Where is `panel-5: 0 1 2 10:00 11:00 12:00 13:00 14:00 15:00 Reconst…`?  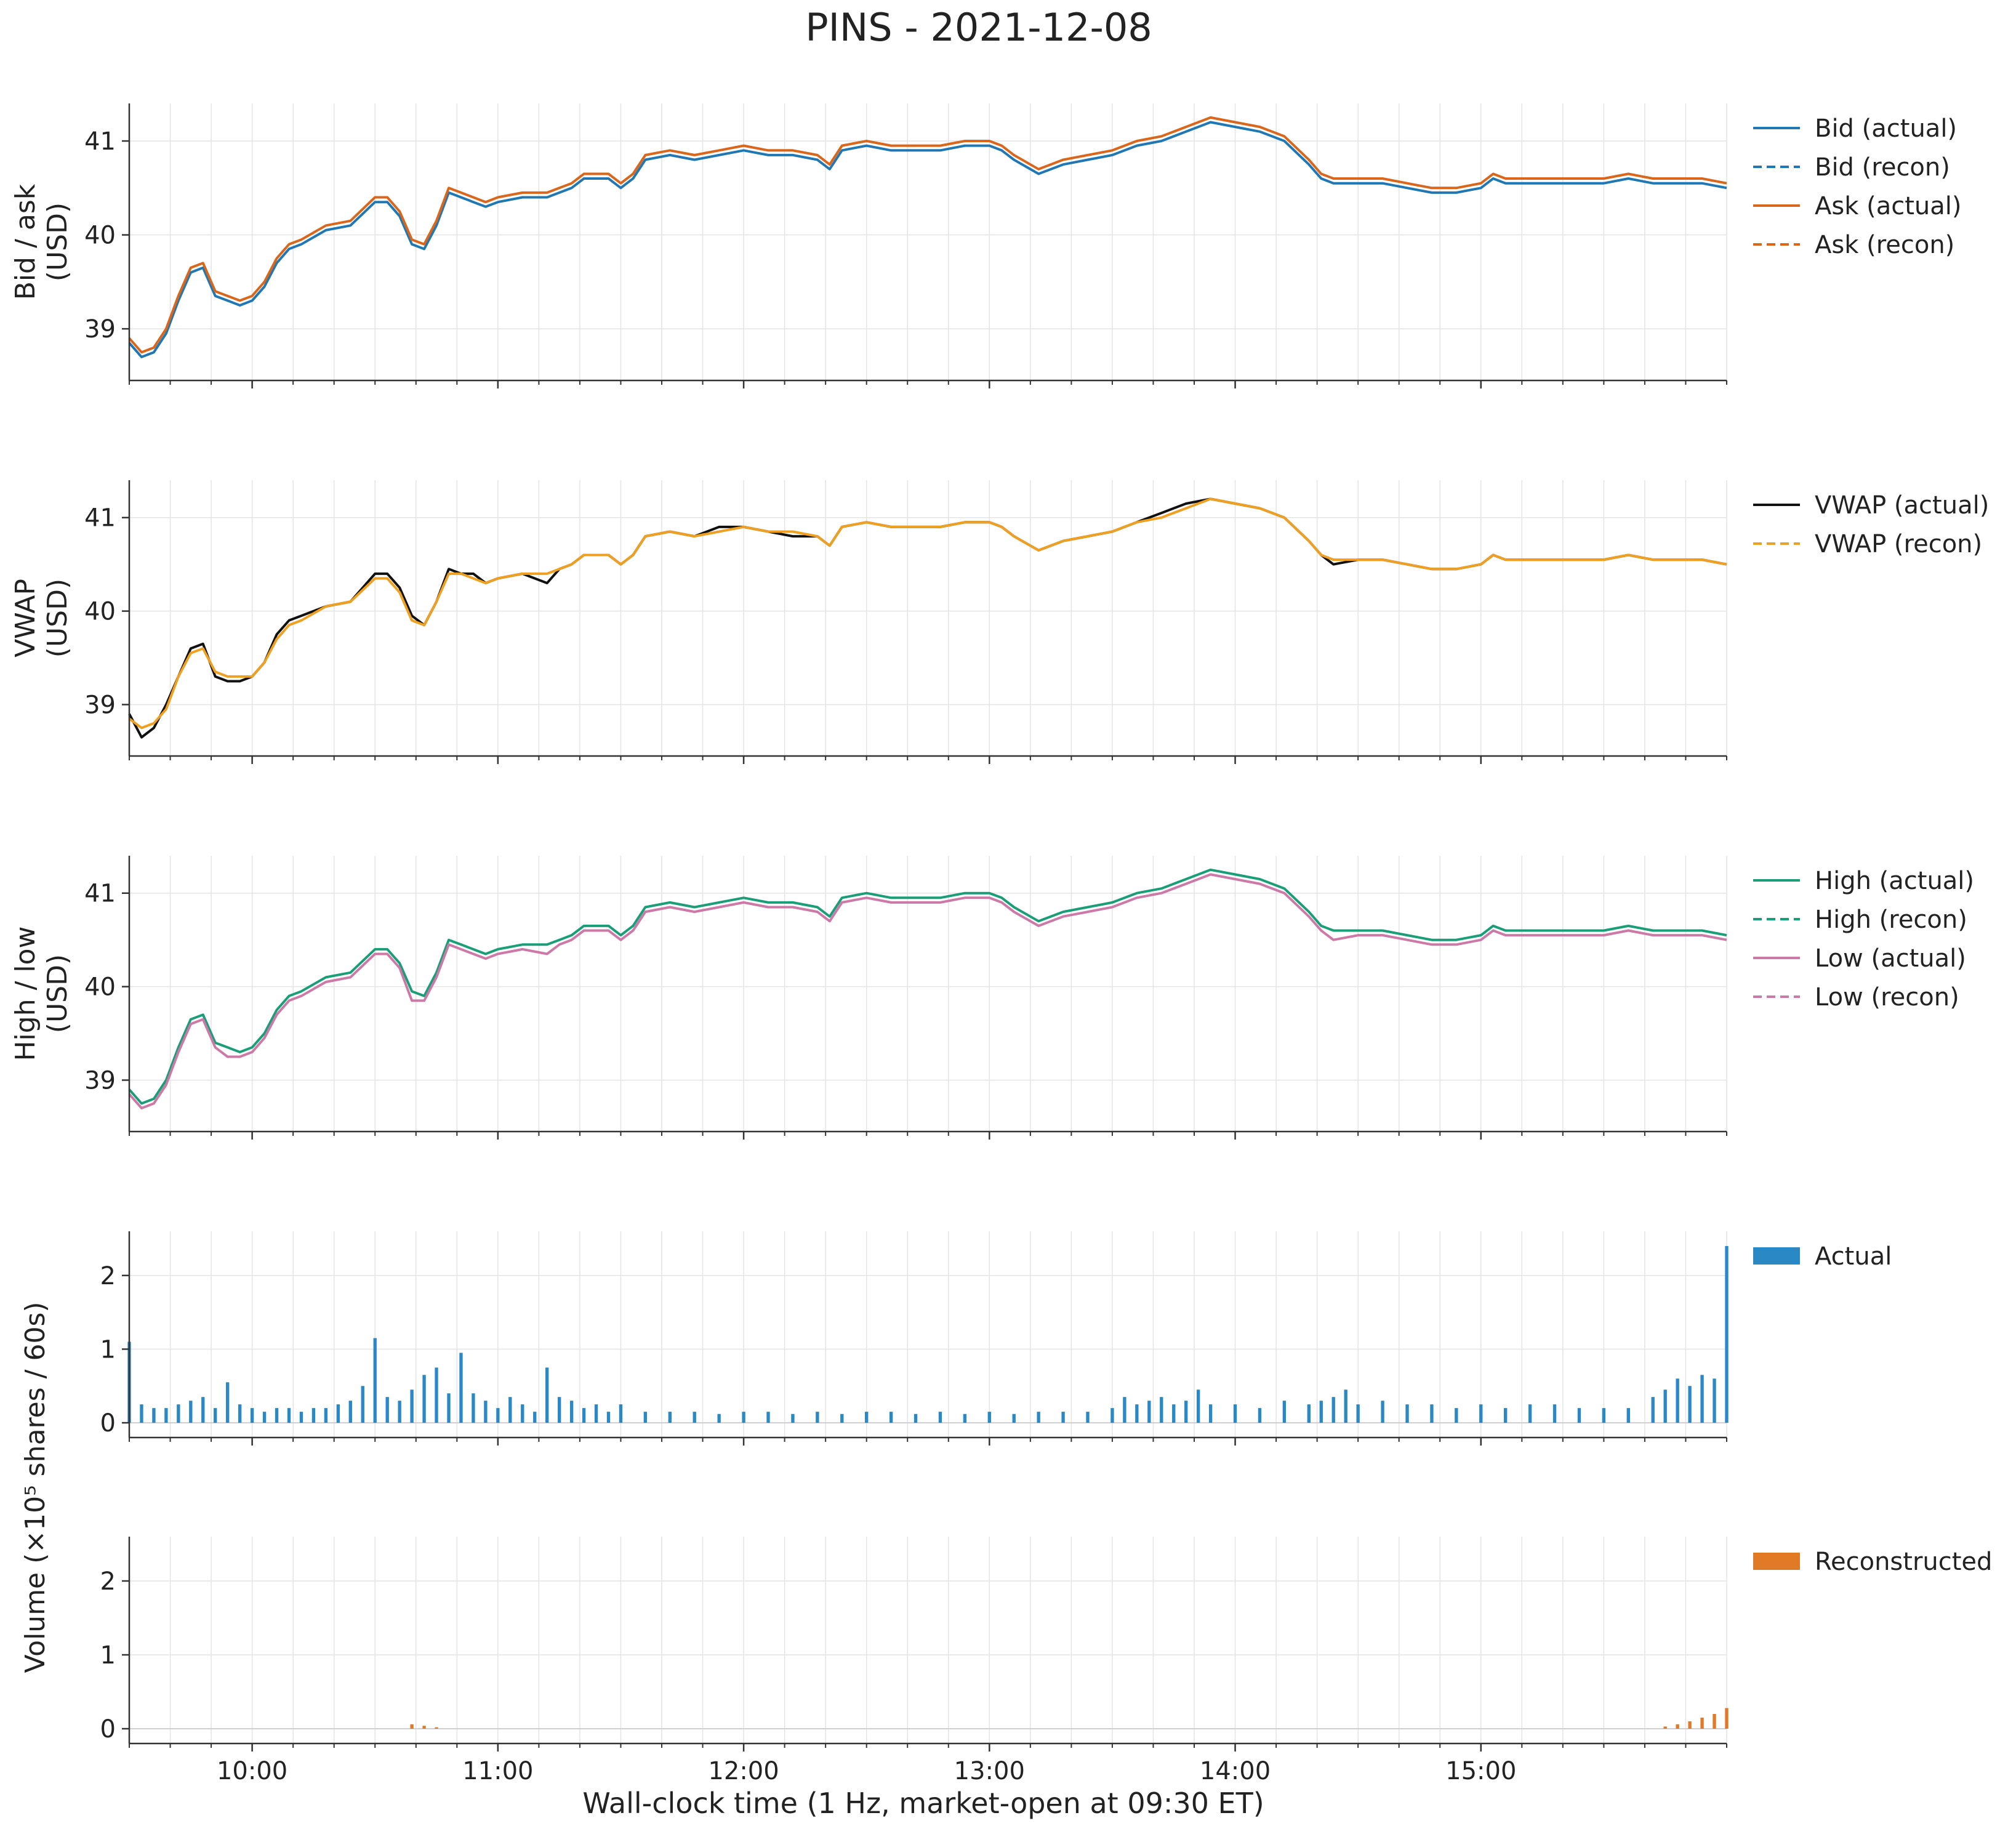
panel-5: 0 1 2 10:00 11:00 12:00 13:00 14:00 15:00 Reconst… is located at coordinates (1046, 1661).